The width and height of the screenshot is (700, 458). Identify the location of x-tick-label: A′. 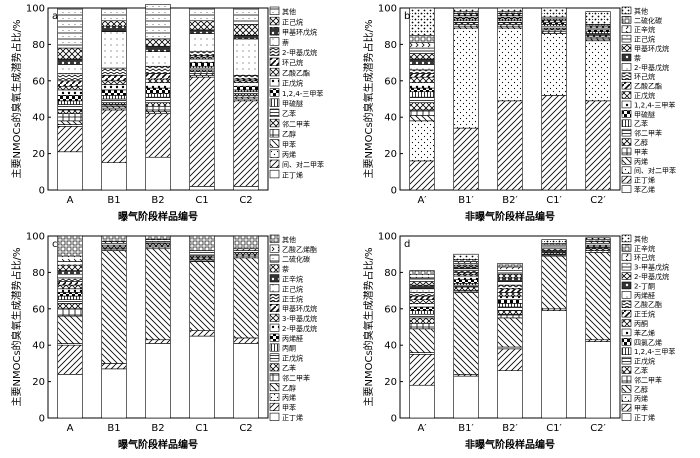
(422, 428).